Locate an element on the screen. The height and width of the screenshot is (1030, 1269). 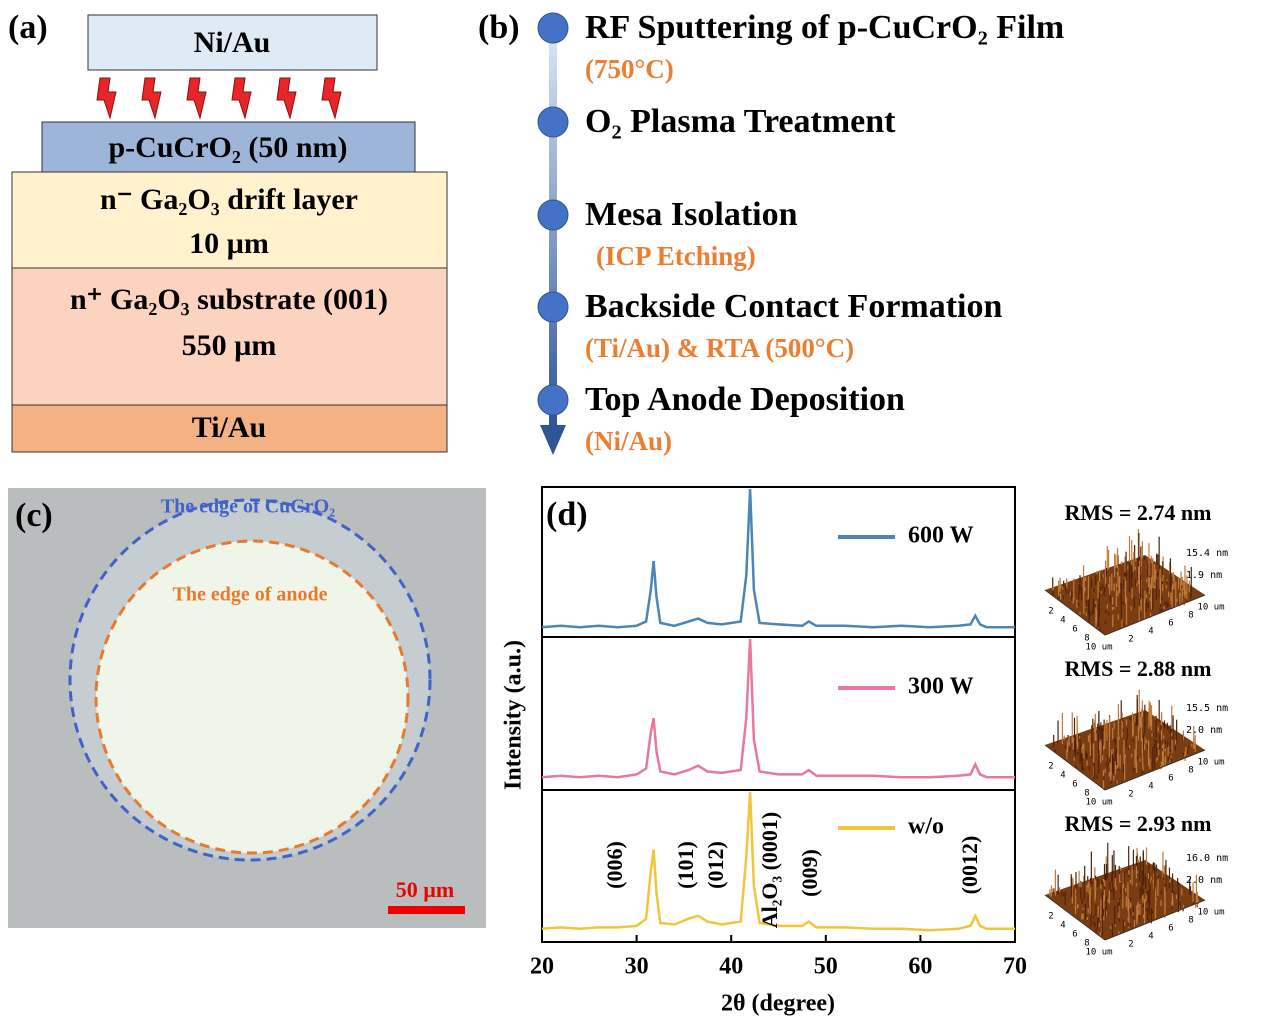
x-tick-label: 50 is located at coordinates (826, 967).